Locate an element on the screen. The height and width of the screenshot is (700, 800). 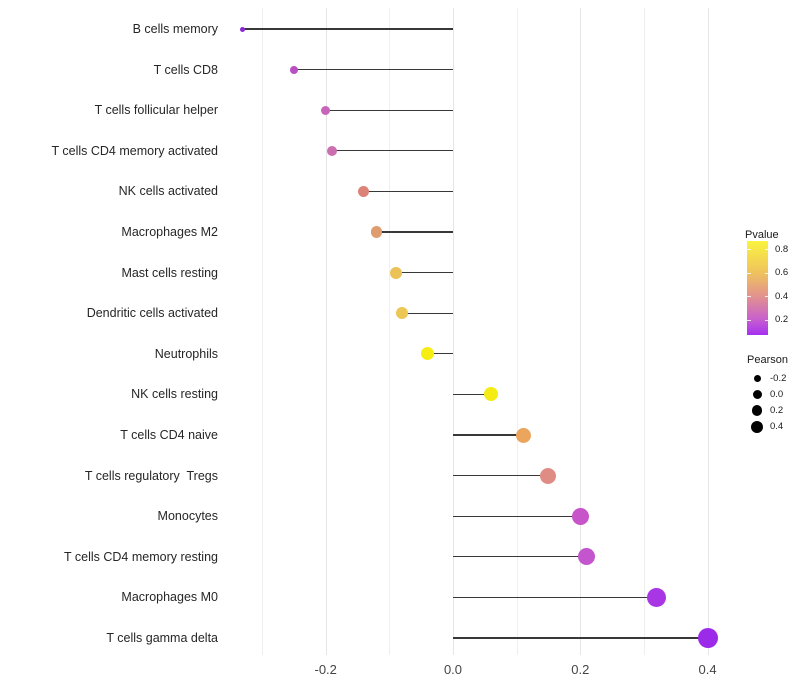
x-tick-label: -0.2 is located at coordinates (325, 669).